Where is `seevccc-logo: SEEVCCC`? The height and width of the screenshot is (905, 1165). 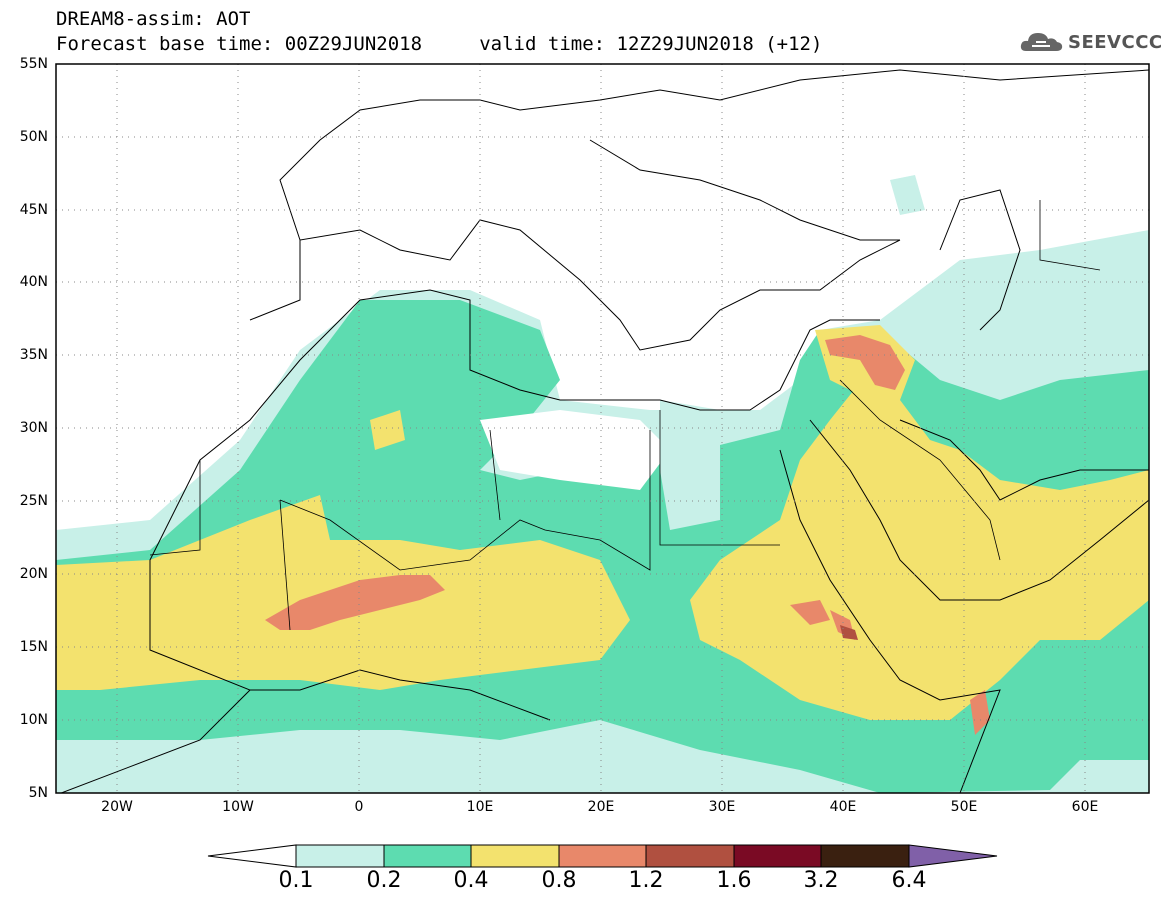 seevccc-logo: SEEVCCC is located at coordinates (1090, 42).